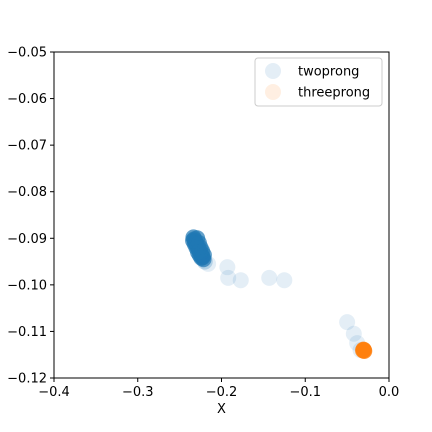 Image resolution: width=432 pixels, height=432 pixels. What do you see at coordinates (279, 294) in the screenshot?
I see `points-layer` at bounding box center [279, 294].